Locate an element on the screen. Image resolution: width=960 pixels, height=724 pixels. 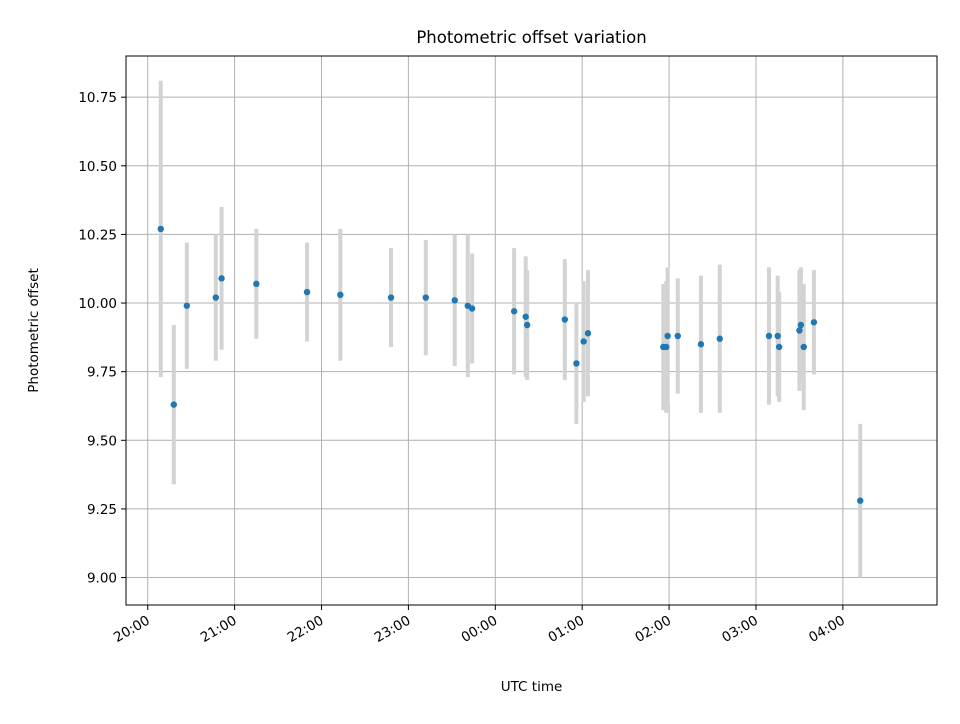
y-tick-label: 9.75 is located at coordinates (102, 373).